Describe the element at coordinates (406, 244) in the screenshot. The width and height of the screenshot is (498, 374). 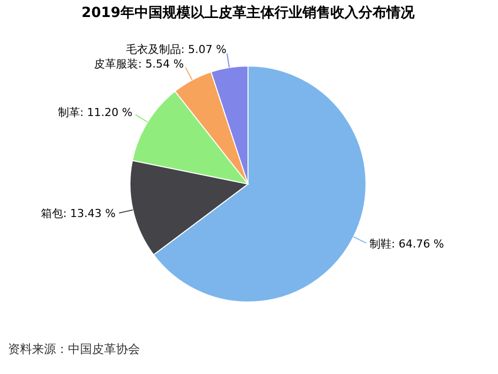
I see `slice-label: 制鞋: 64.76 %` at that location.